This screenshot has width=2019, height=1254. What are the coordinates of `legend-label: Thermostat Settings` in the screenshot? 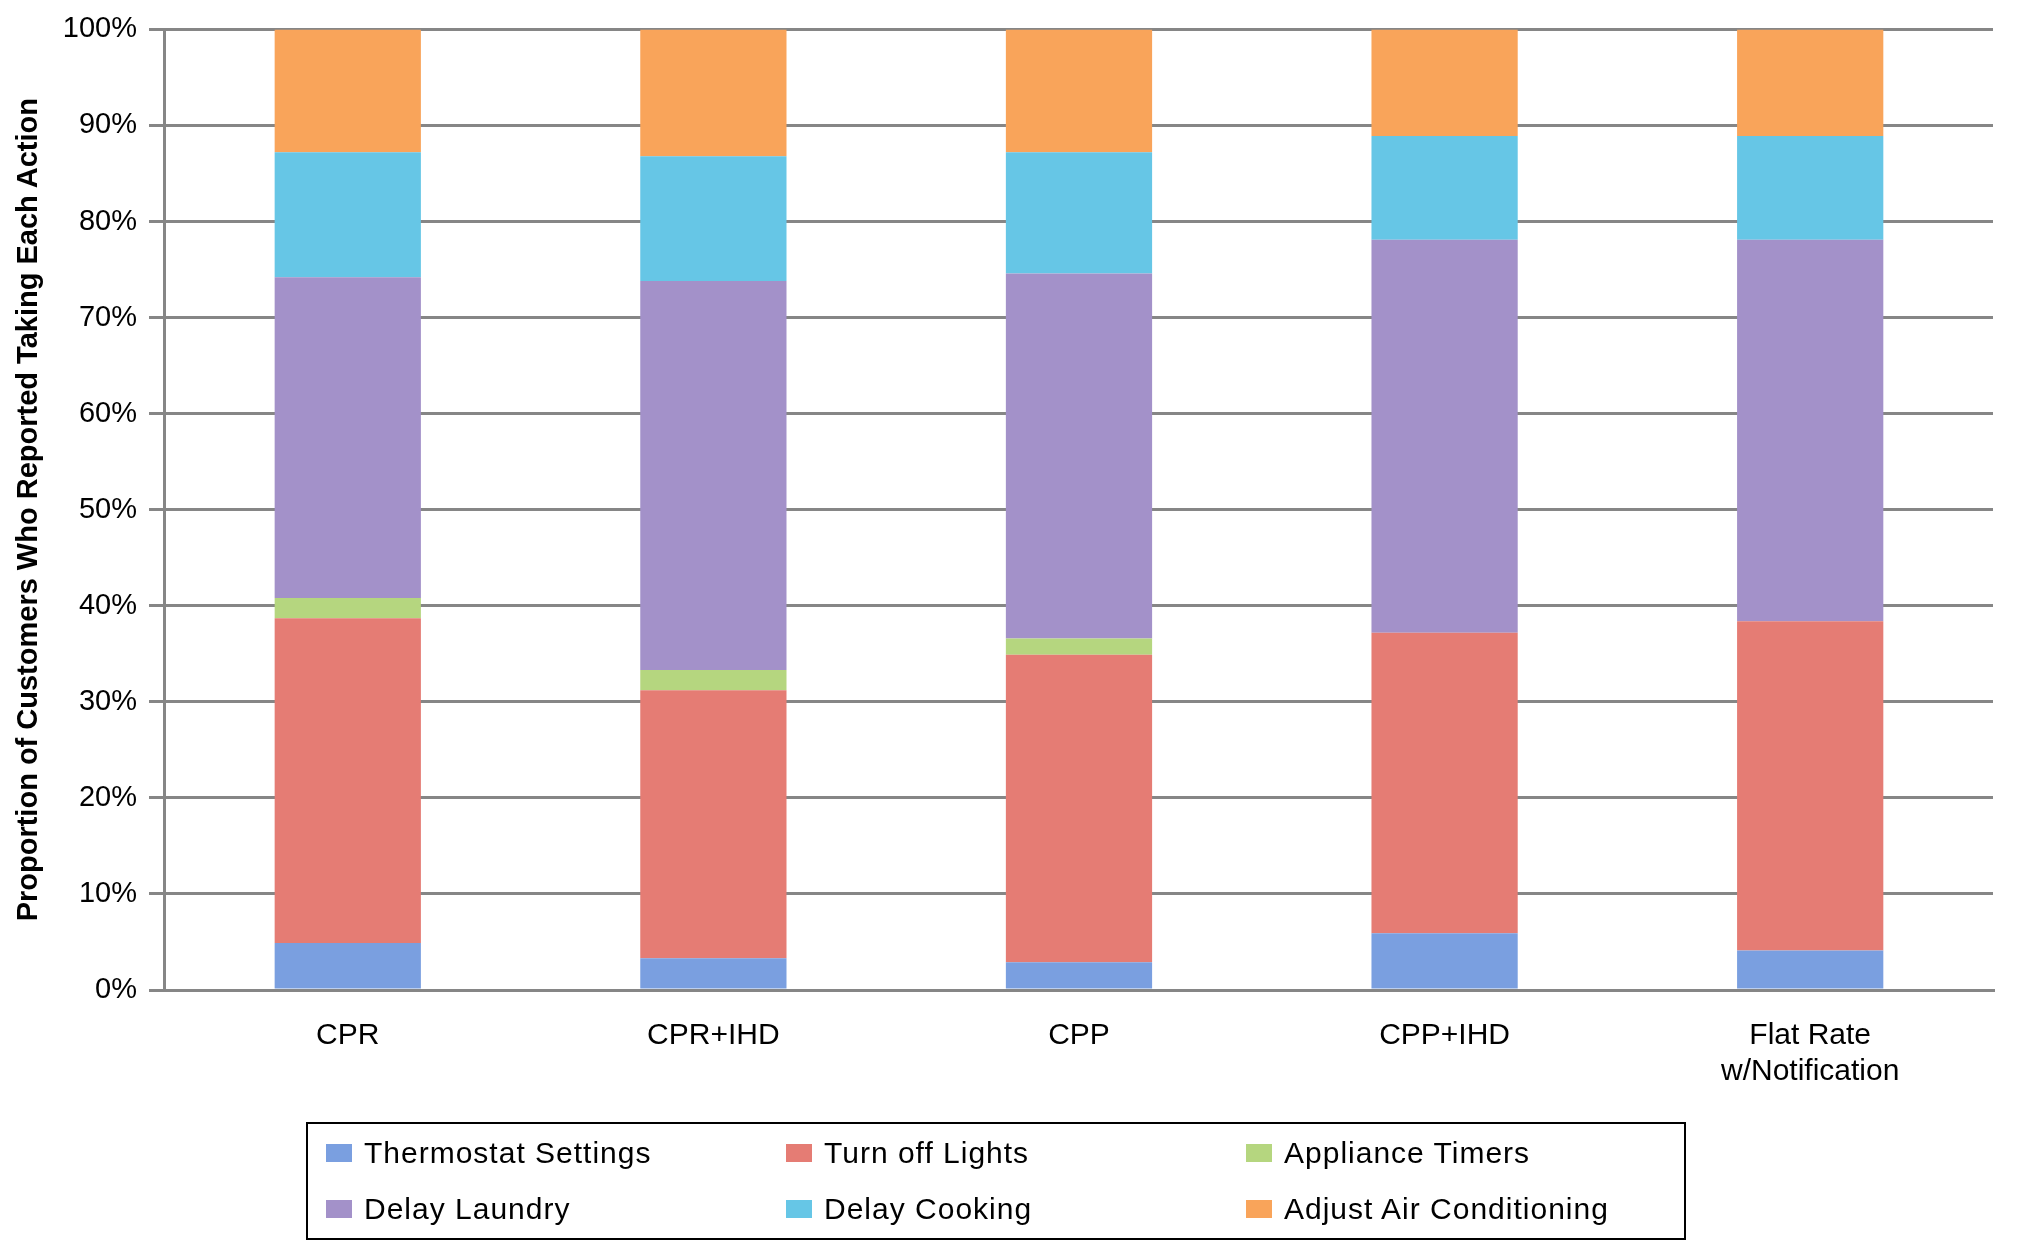 It's located at (508, 1153).